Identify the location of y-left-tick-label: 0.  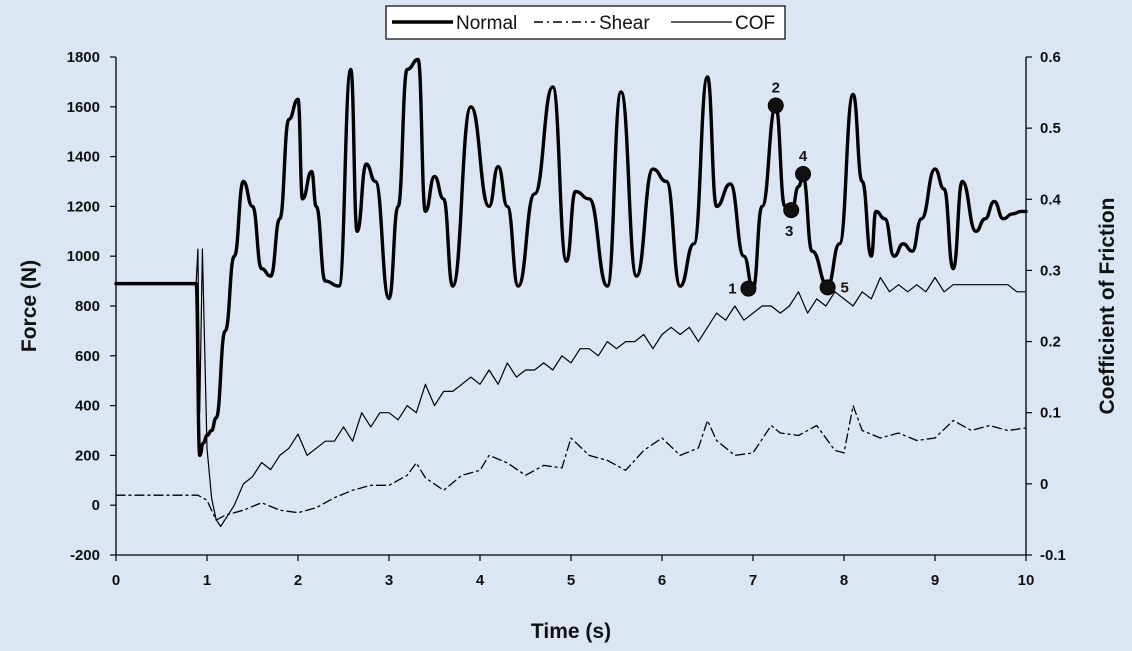
(96, 505).